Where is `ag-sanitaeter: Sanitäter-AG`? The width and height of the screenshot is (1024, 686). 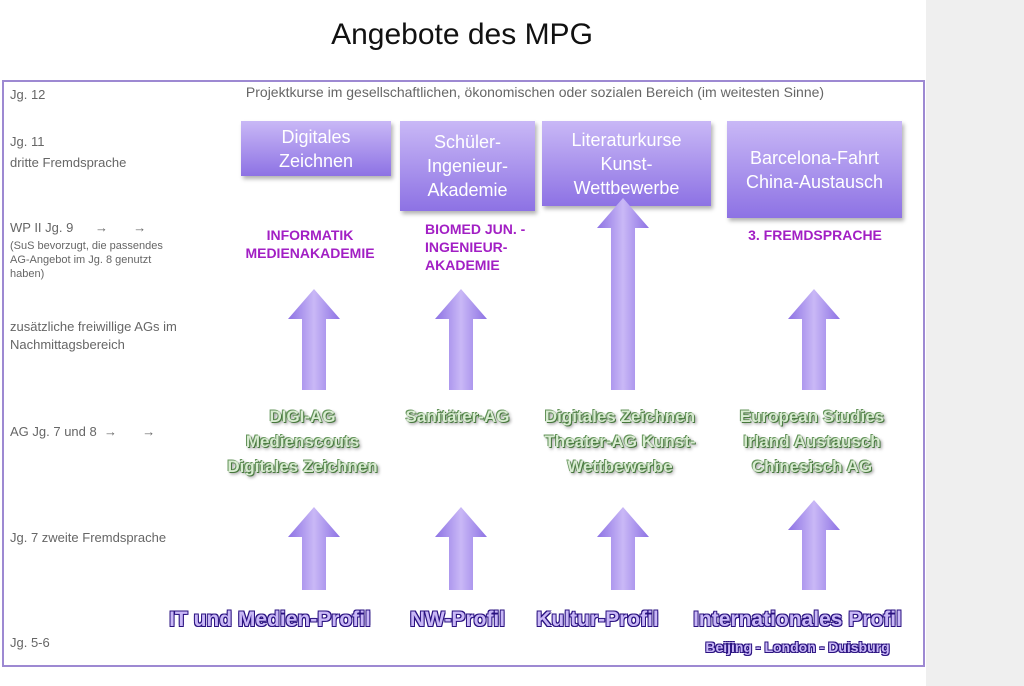
ag-sanitaeter: Sanitäter-AG is located at coordinates (457, 416).